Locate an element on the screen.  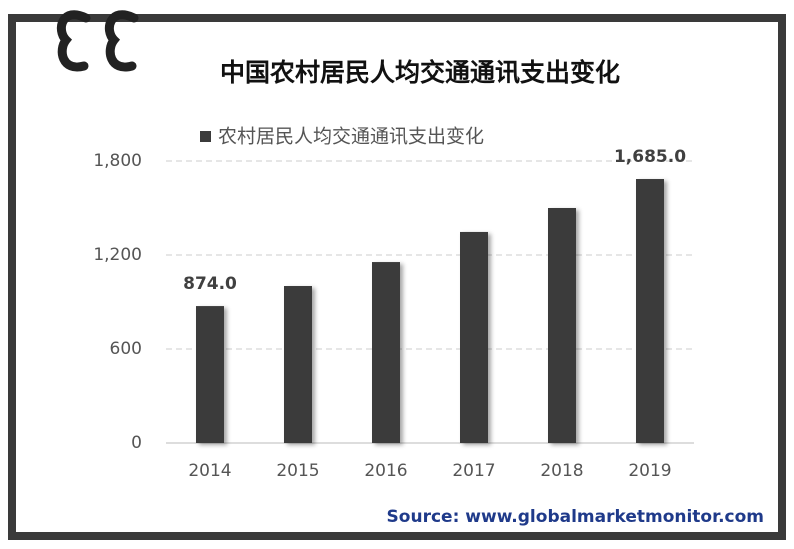
data-label: 1,685.0 is located at coordinates (650, 157).